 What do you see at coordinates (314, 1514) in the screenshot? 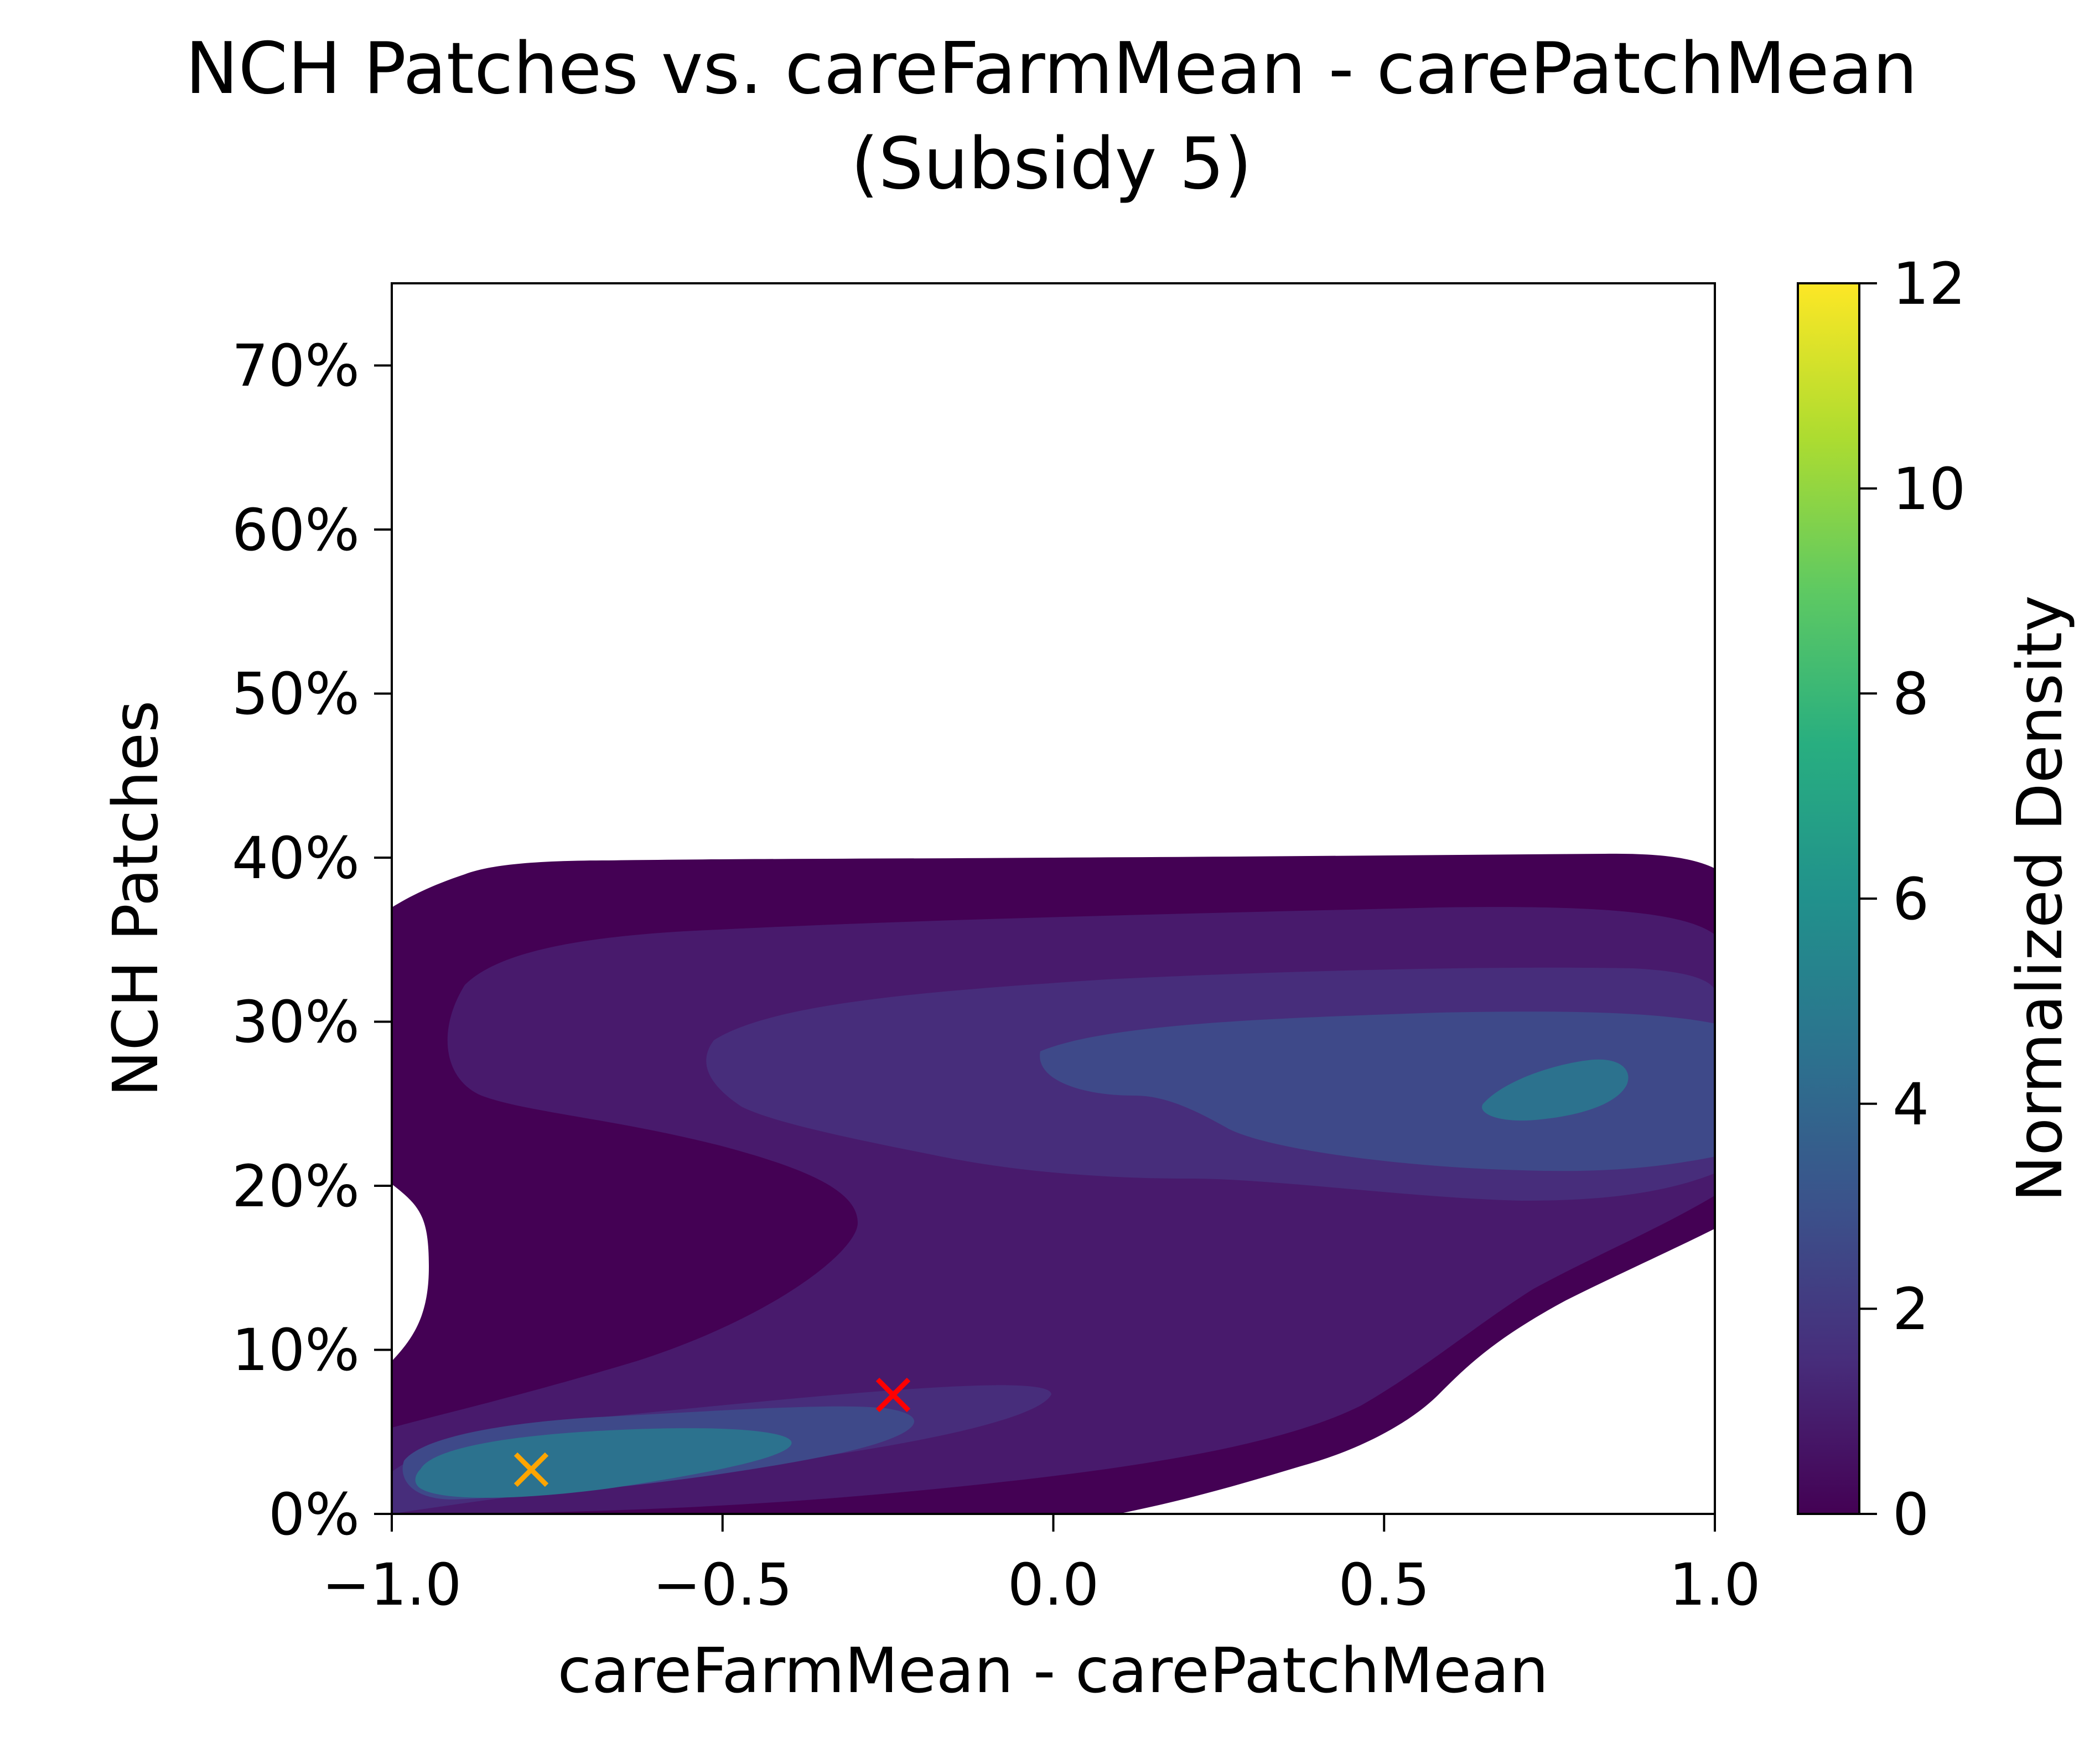
I see `y-tick-label: 0%` at bounding box center [314, 1514].